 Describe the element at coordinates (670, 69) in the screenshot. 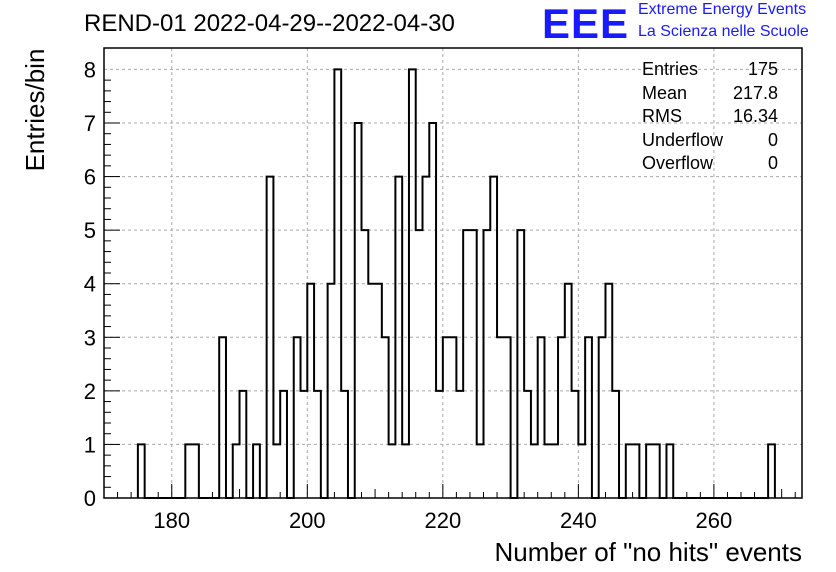

I see `stats-label: Entries` at that location.